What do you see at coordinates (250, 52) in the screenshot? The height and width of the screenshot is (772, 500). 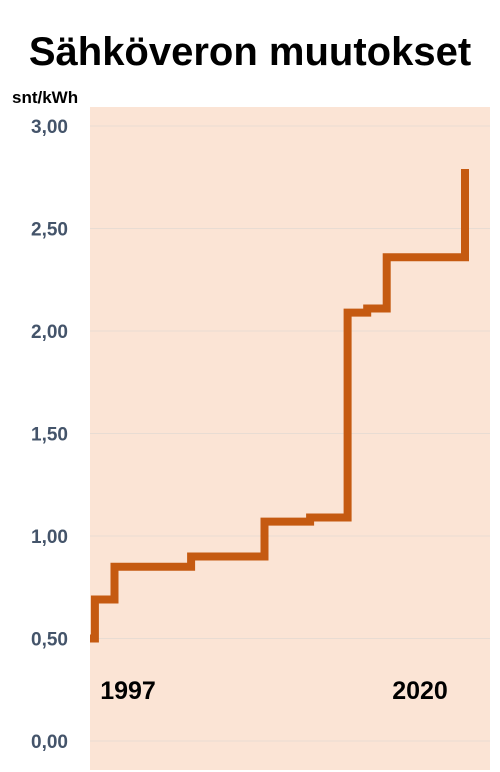 I see `chart-title: Sähköveron muutokset` at bounding box center [250, 52].